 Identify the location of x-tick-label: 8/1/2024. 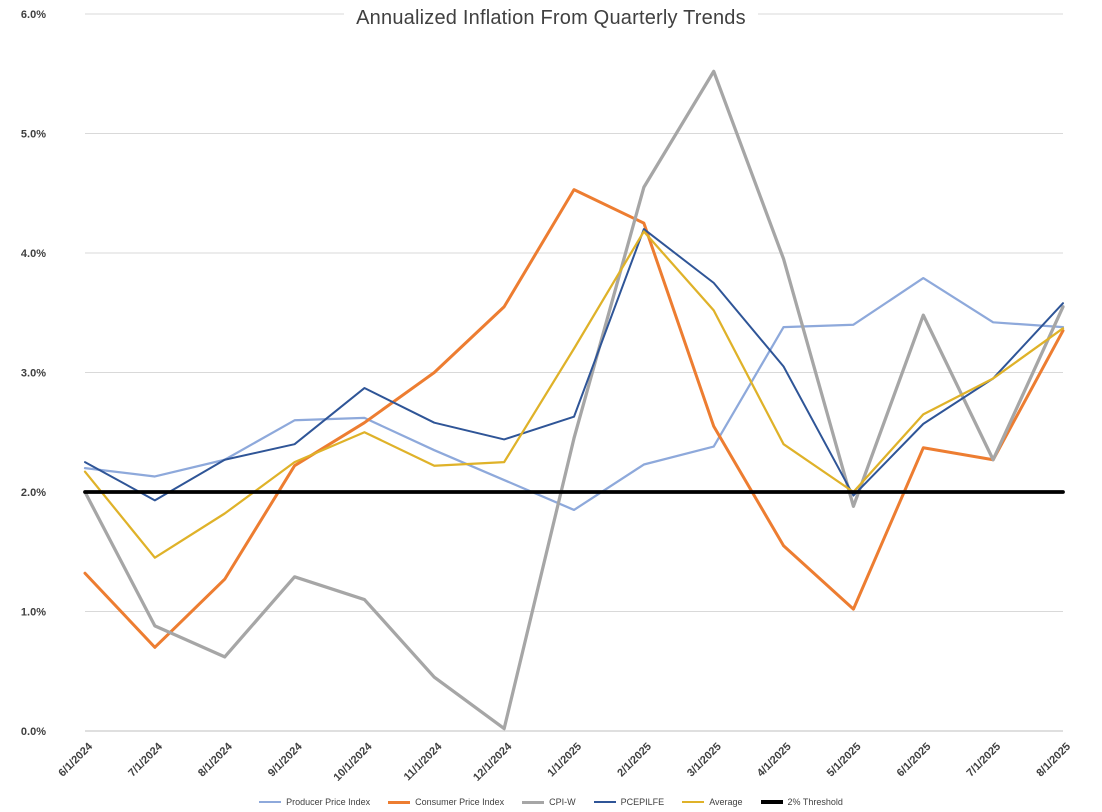
(215, 759).